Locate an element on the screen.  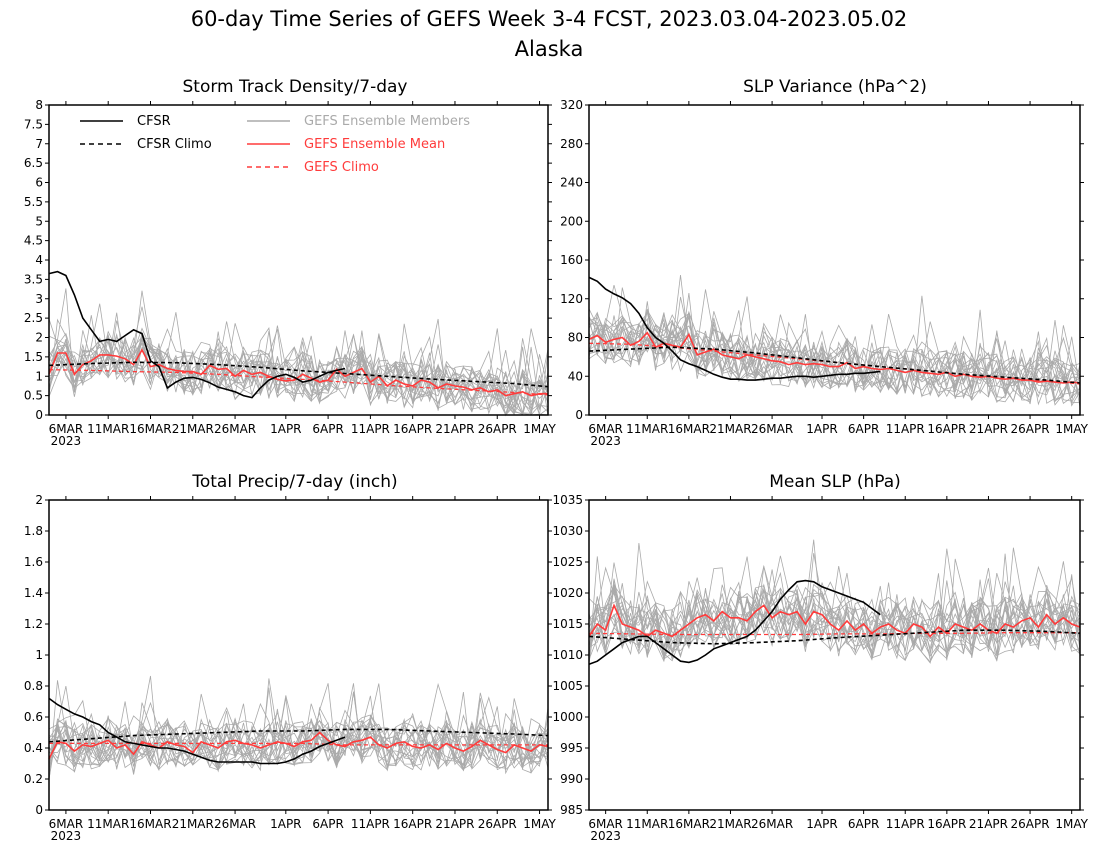
legend-gefs-climo-label: GEFS Climo is located at coordinates (341, 167).